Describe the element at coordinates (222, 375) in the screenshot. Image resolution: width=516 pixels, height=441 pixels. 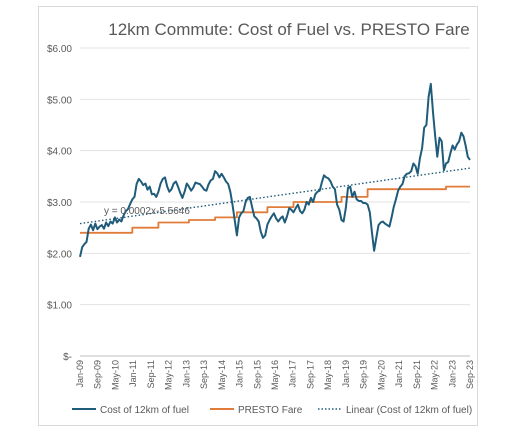
I see `x-tick-label: May-14` at that location.